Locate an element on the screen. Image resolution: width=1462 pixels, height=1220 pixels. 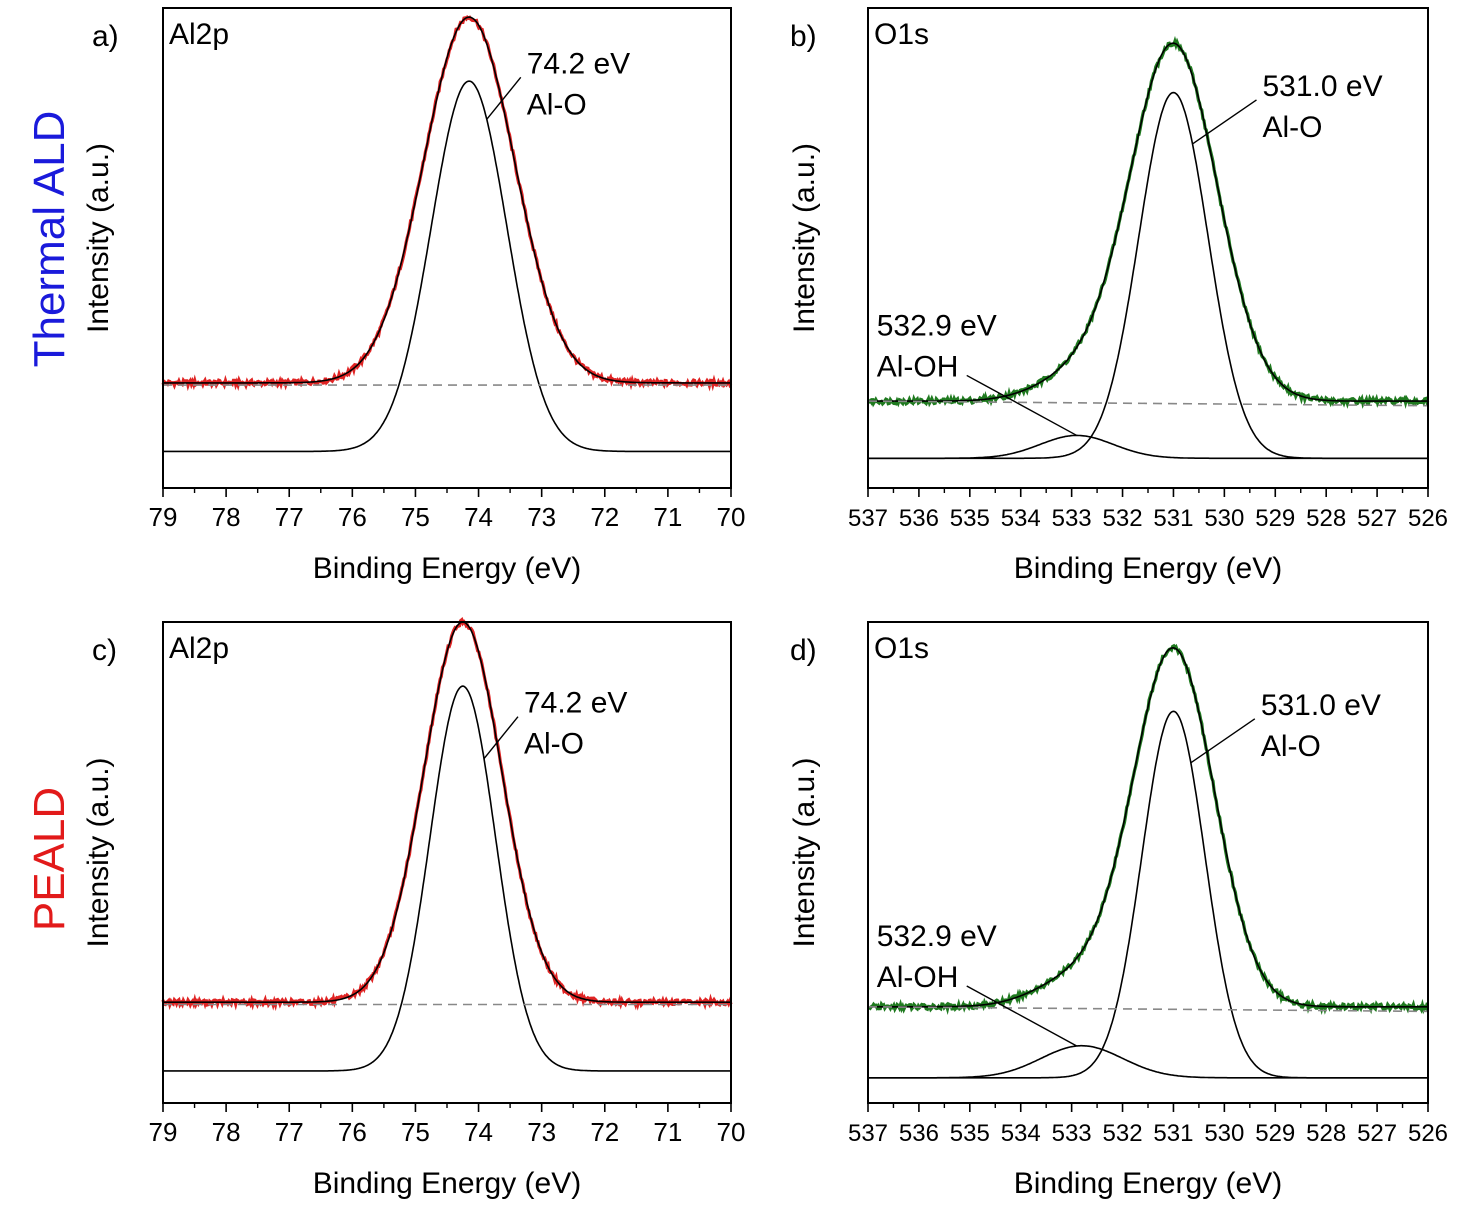
row-label-thermal-ald: Thermal ALD is located at coordinates (49, 239).